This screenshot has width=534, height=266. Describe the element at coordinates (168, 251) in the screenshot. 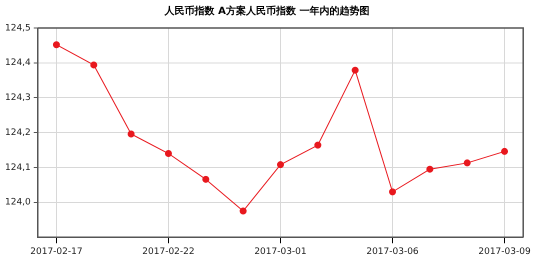

I see `x-tick-label: 2017-02-22` at that location.